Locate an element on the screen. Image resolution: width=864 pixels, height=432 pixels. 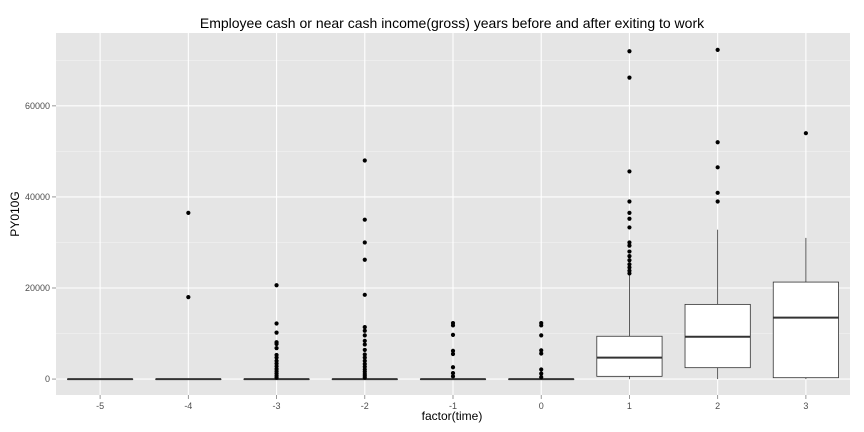
box--1 is located at coordinates (453, 350).